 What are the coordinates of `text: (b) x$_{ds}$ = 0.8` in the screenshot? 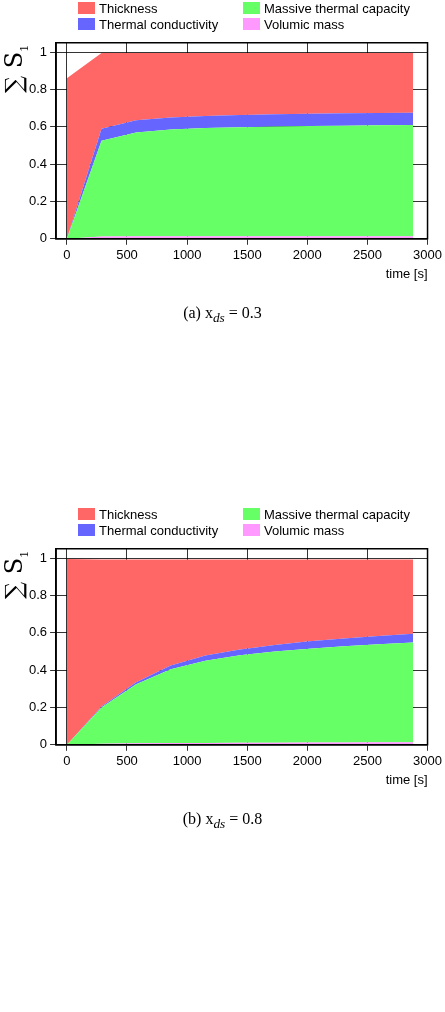 It's located at (222, 821).